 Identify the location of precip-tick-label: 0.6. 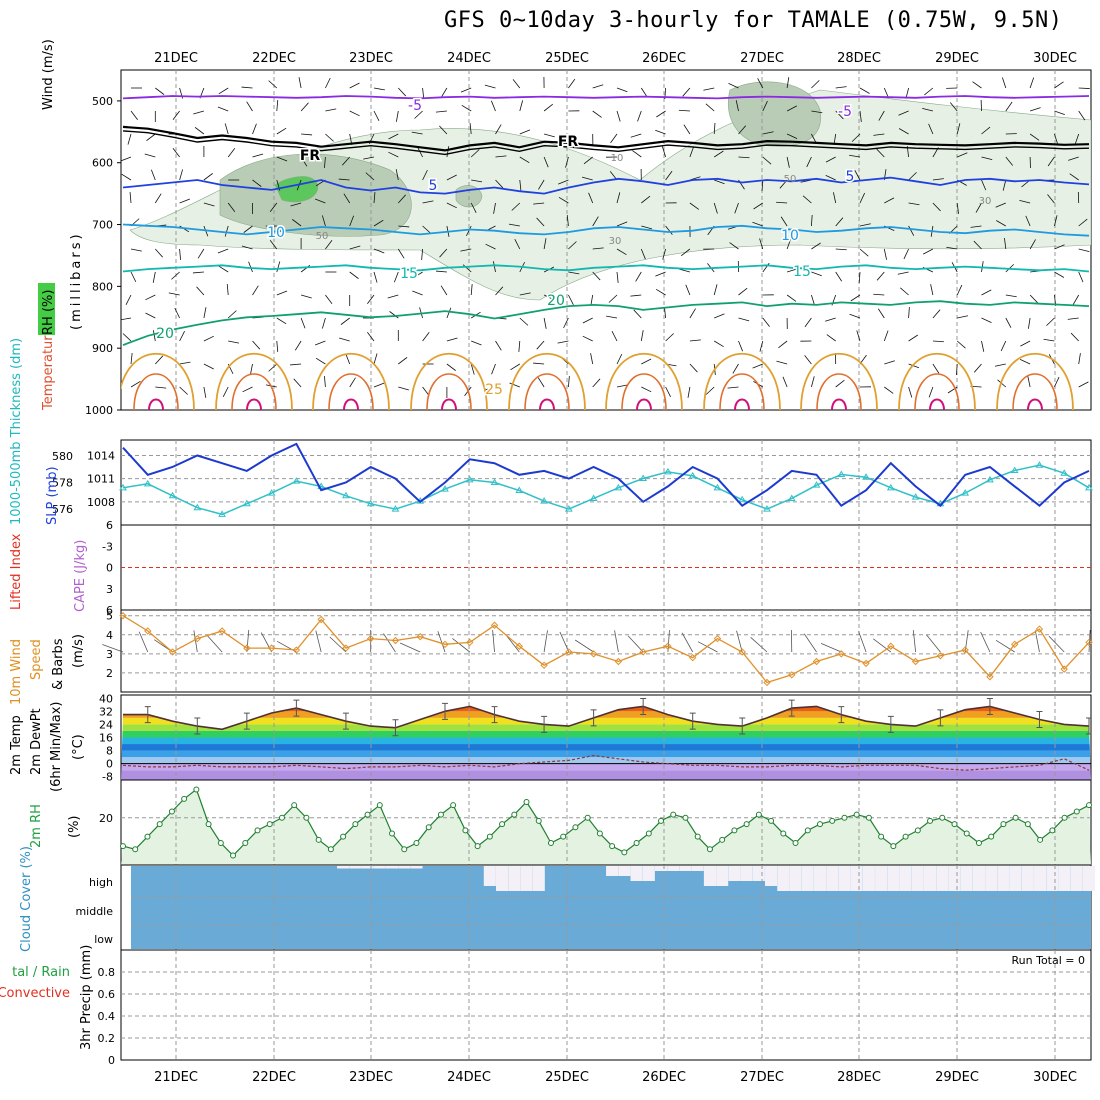
(107, 994).